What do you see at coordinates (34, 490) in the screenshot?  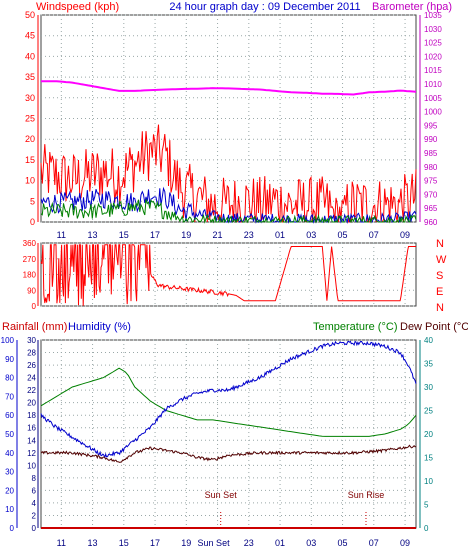 I see `p3-hum-tick-label: 6` at bounding box center [34, 490].